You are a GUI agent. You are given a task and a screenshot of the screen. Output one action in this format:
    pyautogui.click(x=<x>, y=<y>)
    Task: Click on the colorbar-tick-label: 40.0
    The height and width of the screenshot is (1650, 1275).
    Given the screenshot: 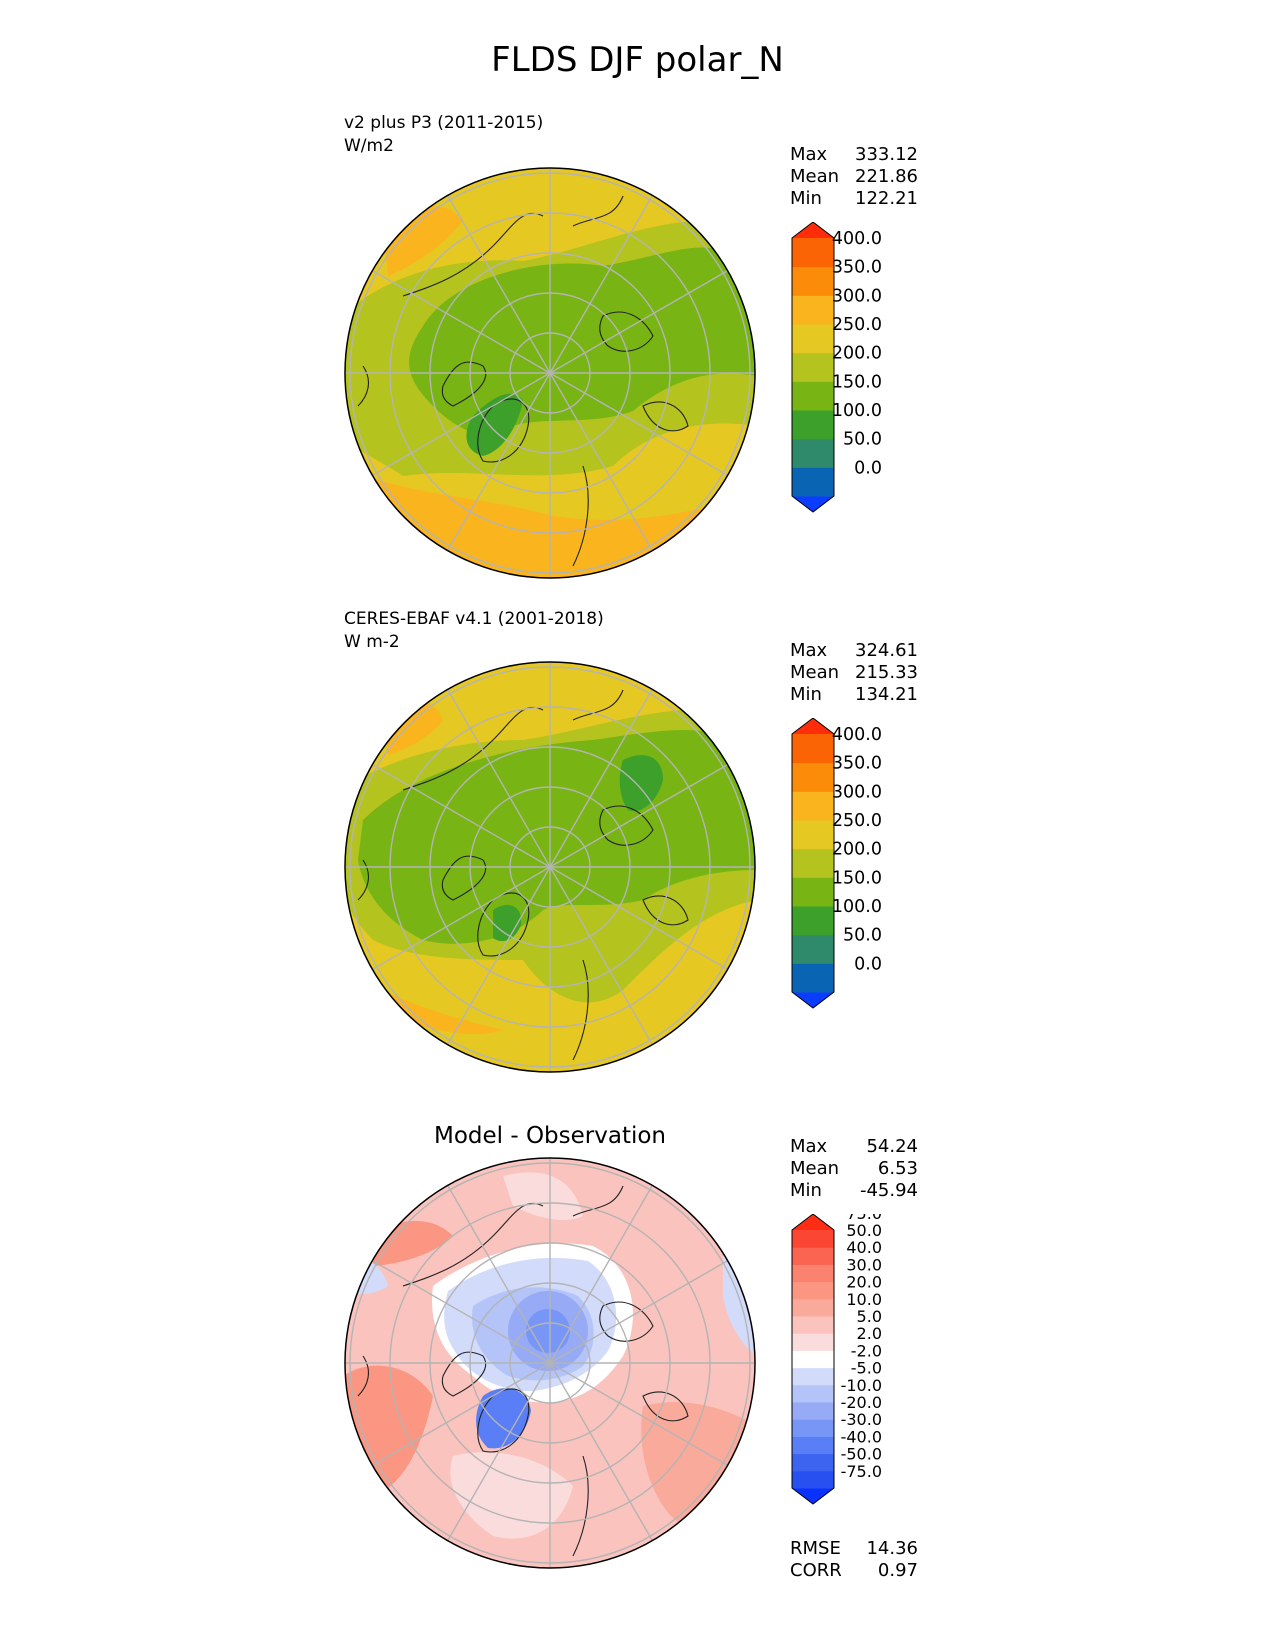 What is the action you would take?
    pyautogui.click(x=864, y=1247)
    